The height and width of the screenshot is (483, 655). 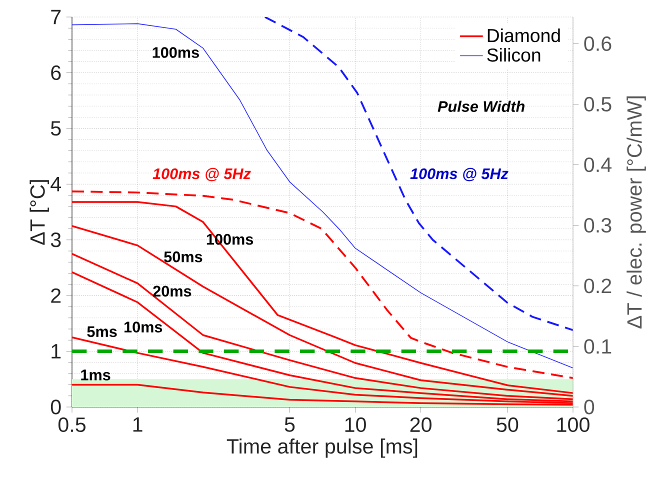 What do you see at coordinates (573, 424) in the screenshot?
I see `x-tick-label: 100` at bounding box center [573, 424].